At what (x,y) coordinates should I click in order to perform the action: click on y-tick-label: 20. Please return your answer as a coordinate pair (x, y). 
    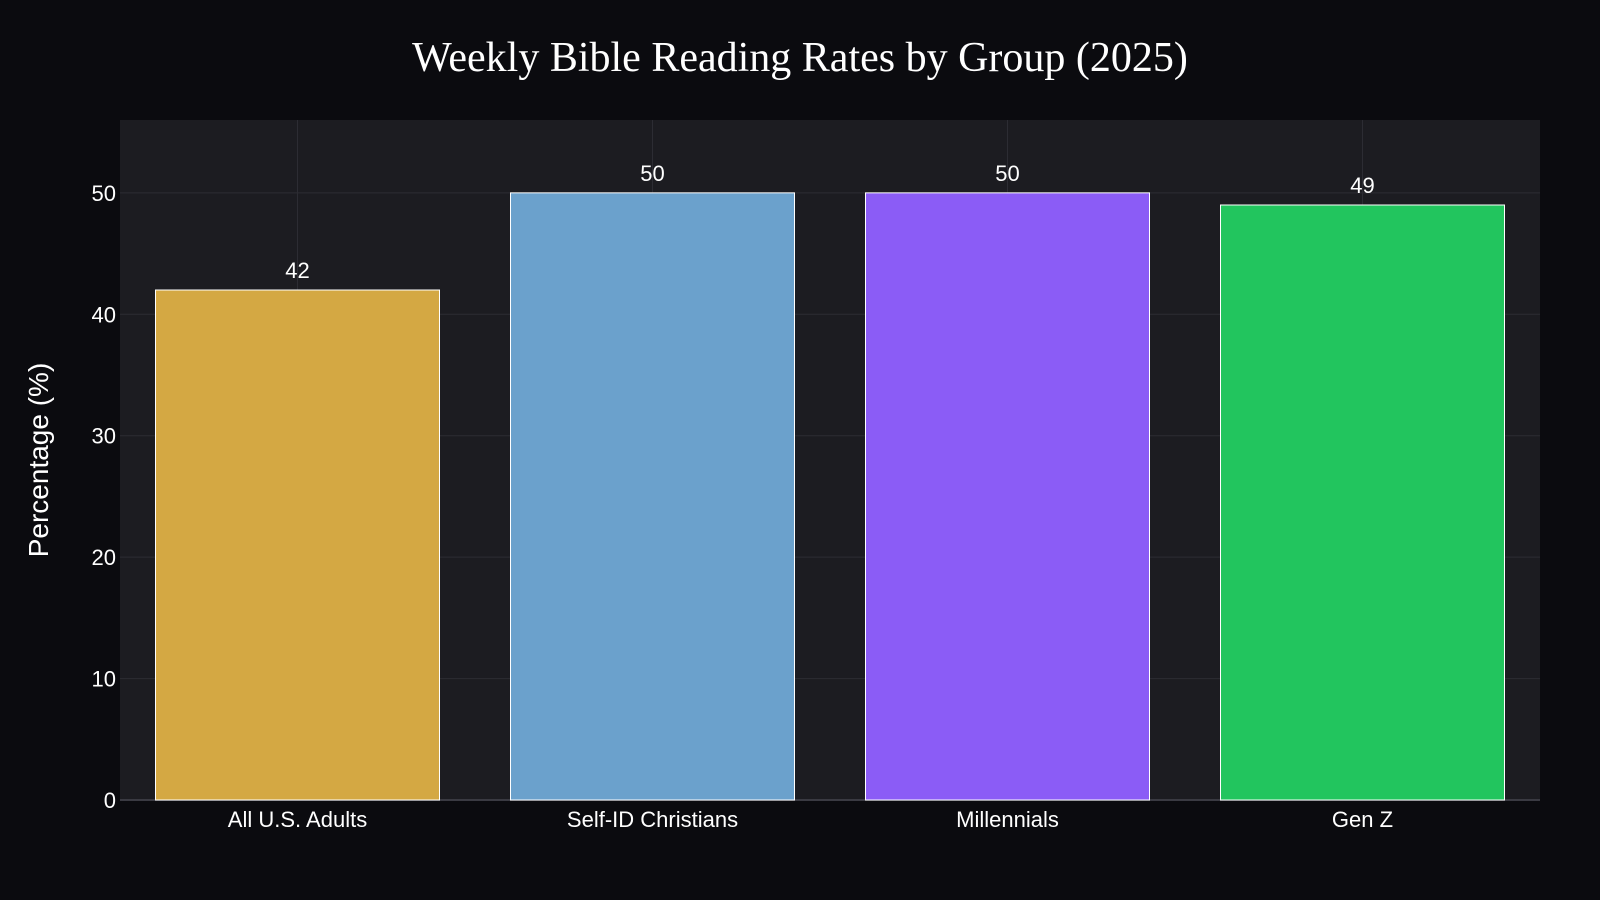
    Looking at the image, I should click on (104, 557).